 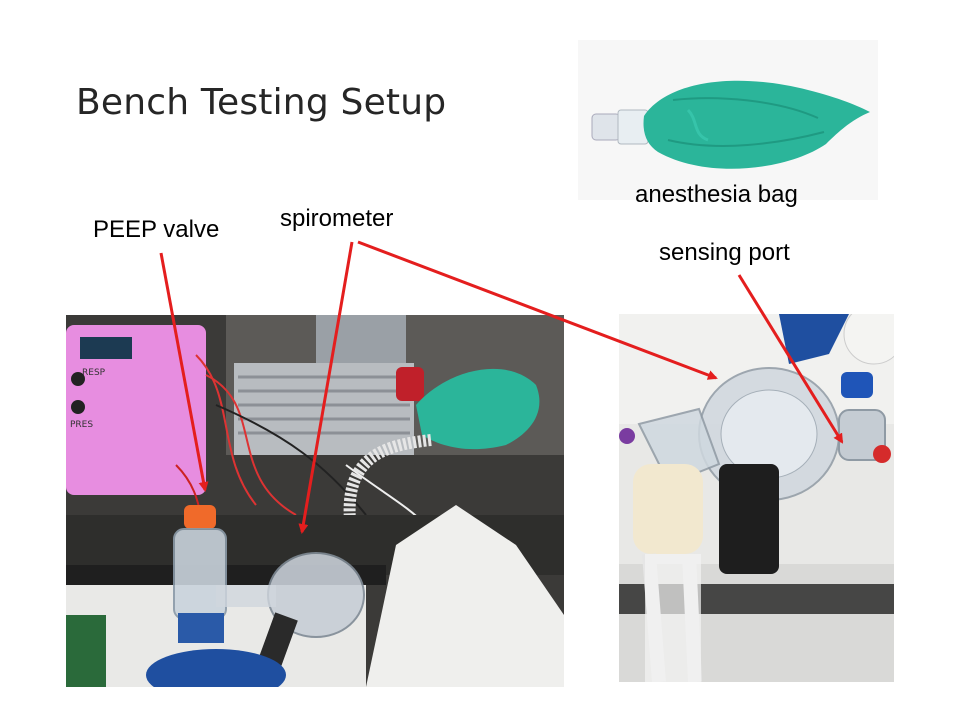 I want to click on anesthesia-bag-label: anesthesia bag, so click(x=716, y=195).